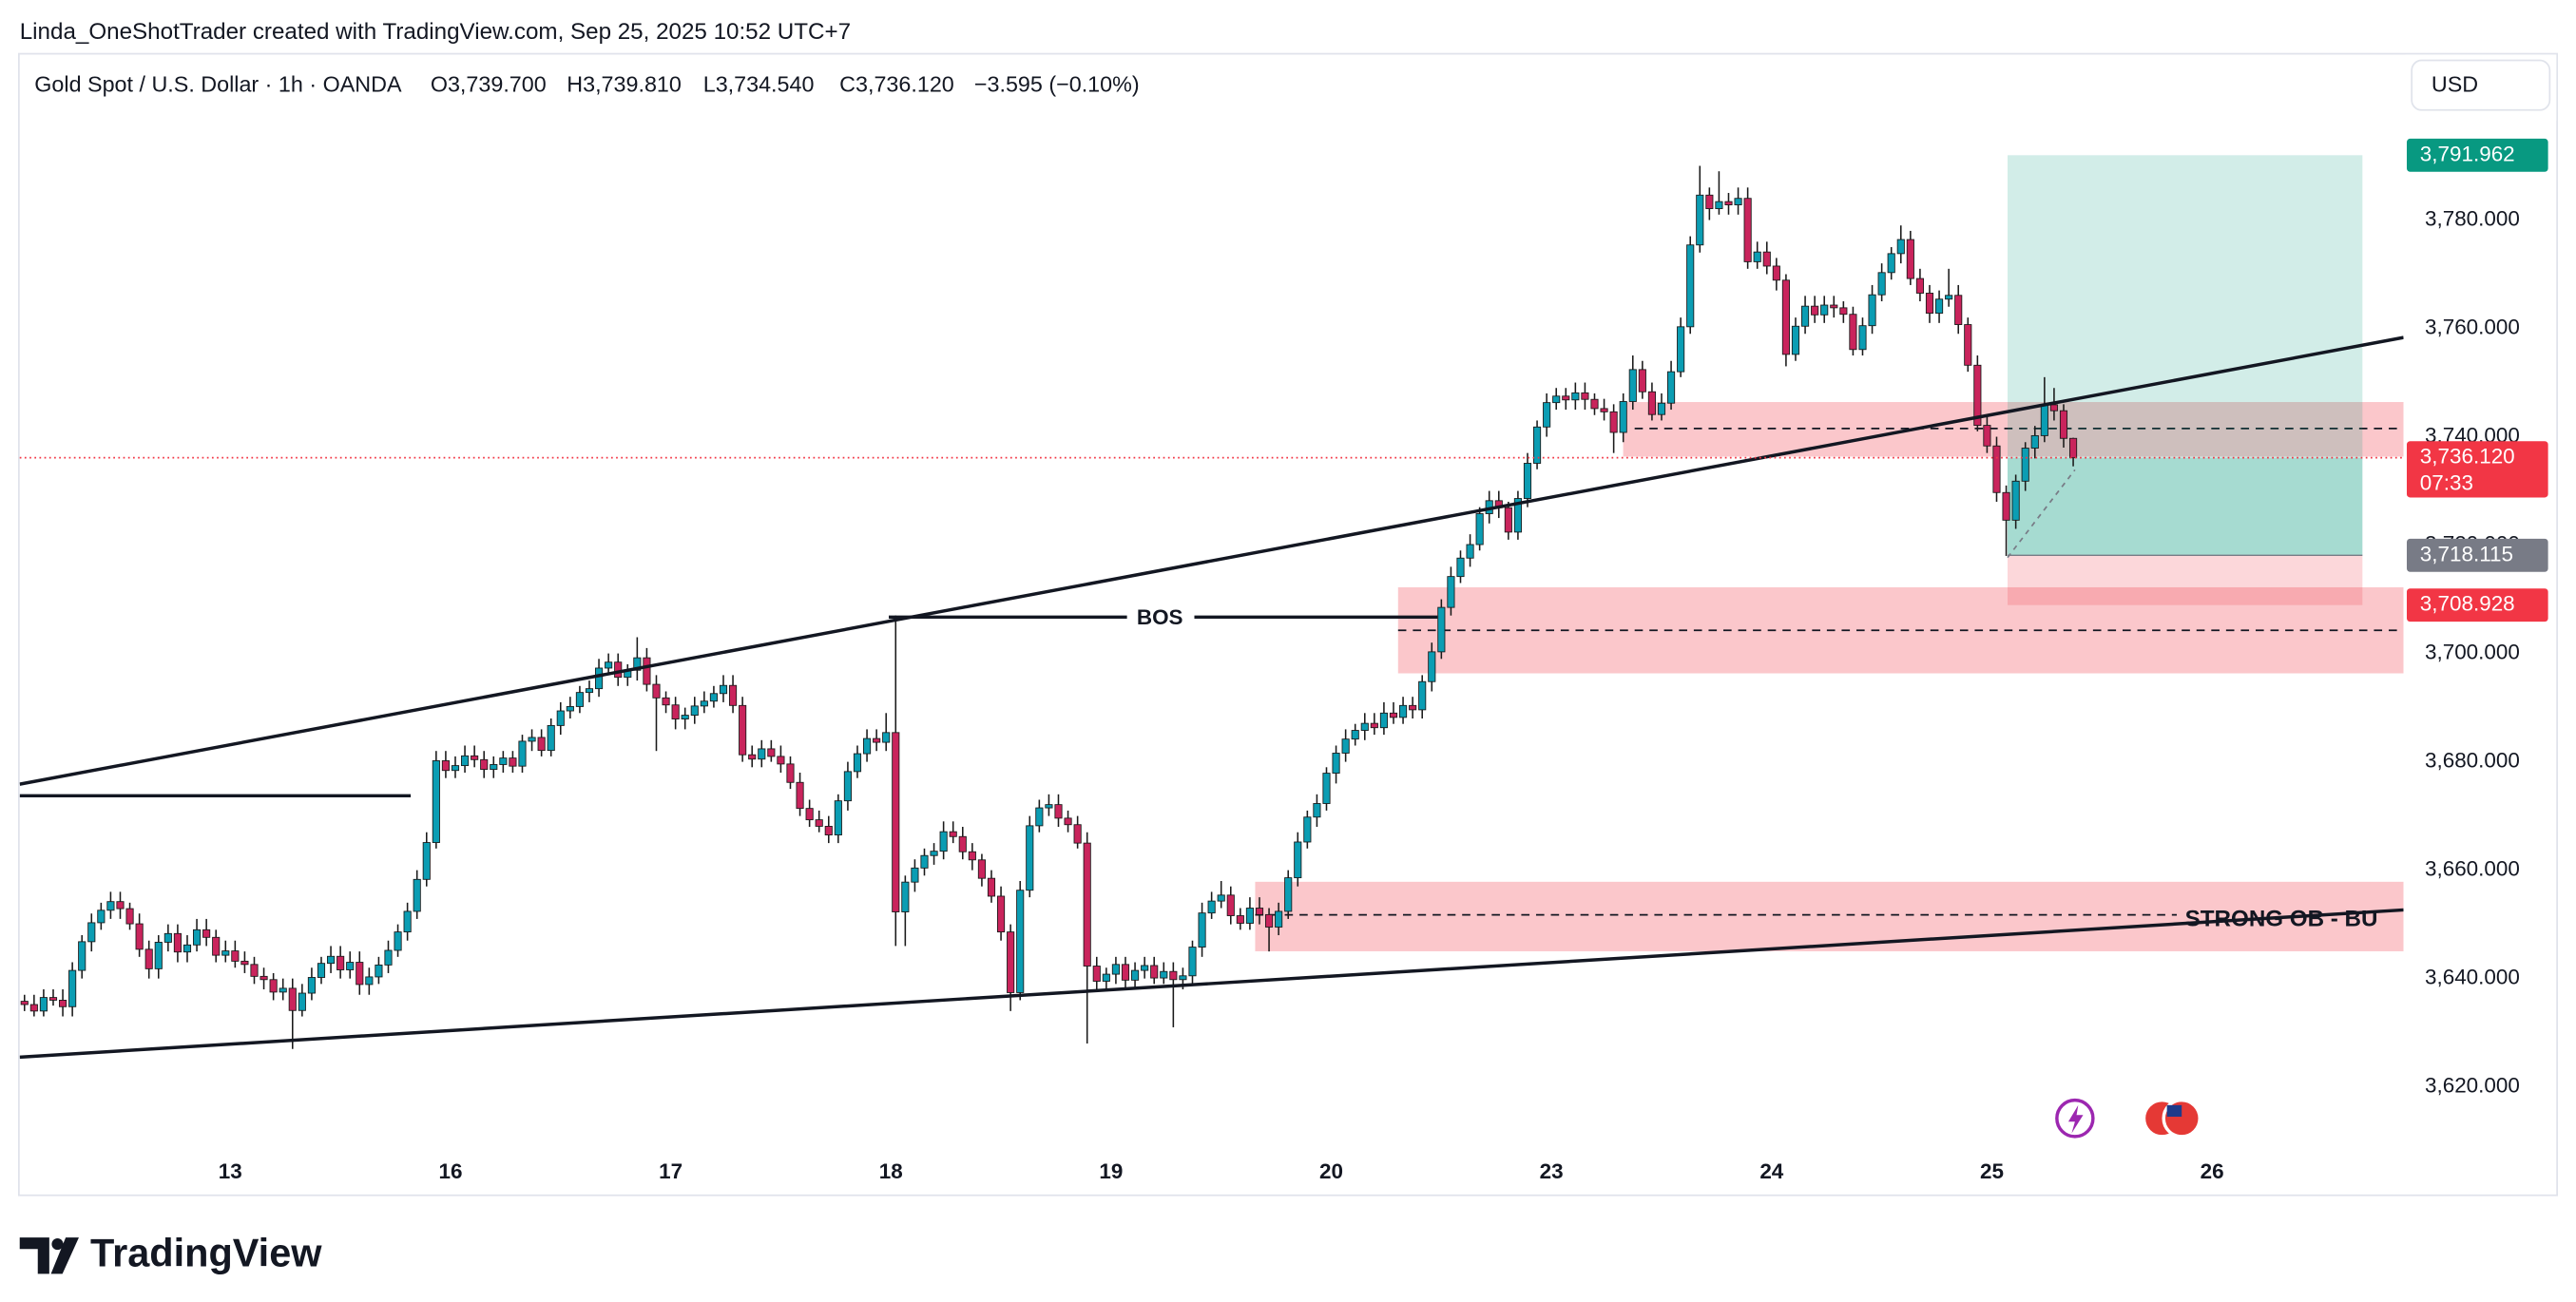 The height and width of the screenshot is (1302, 2576). Describe the element at coordinates (1992, 1171) in the screenshot. I see `x-tick-label: 25` at that location.